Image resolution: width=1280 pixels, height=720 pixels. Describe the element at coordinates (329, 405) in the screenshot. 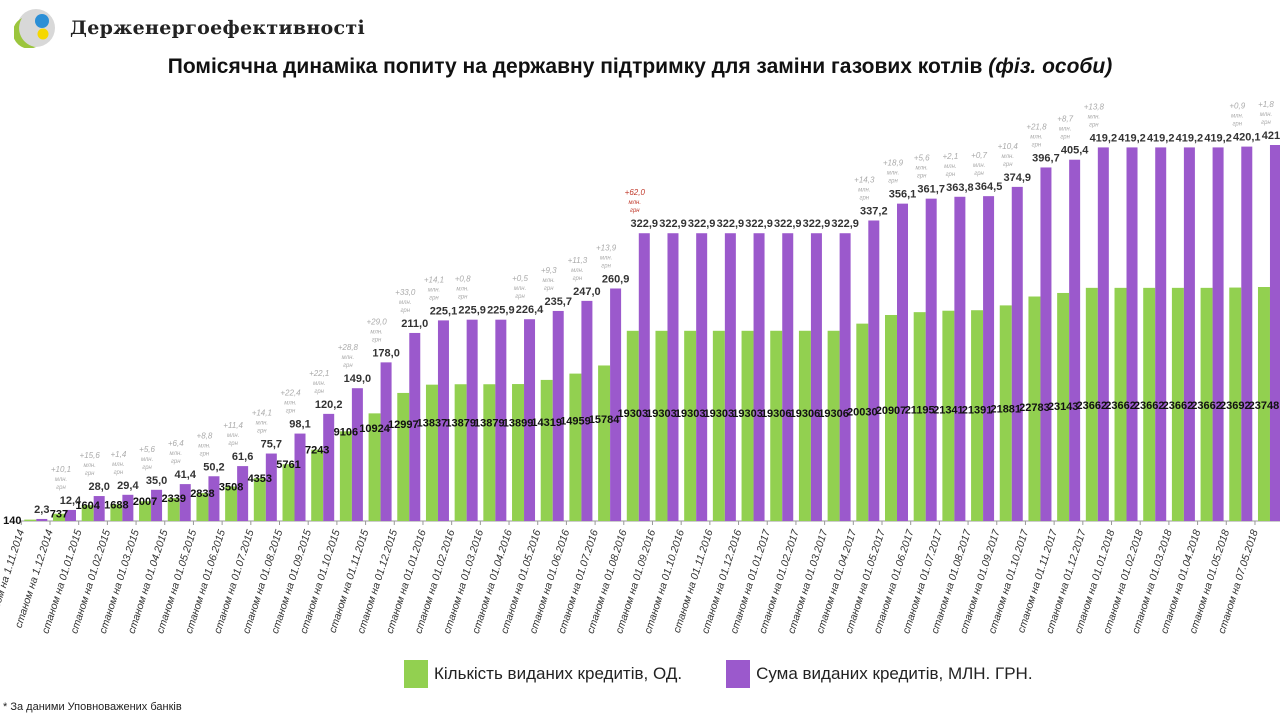

I see `sum-label: 120,2` at that location.